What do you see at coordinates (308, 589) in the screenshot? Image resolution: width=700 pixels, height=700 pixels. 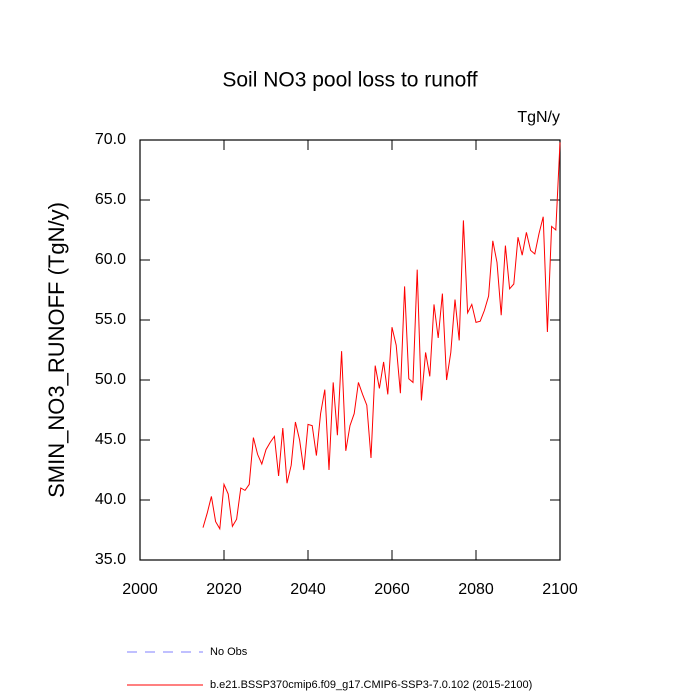 I see `x-tick-label: 2040` at bounding box center [308, 589].